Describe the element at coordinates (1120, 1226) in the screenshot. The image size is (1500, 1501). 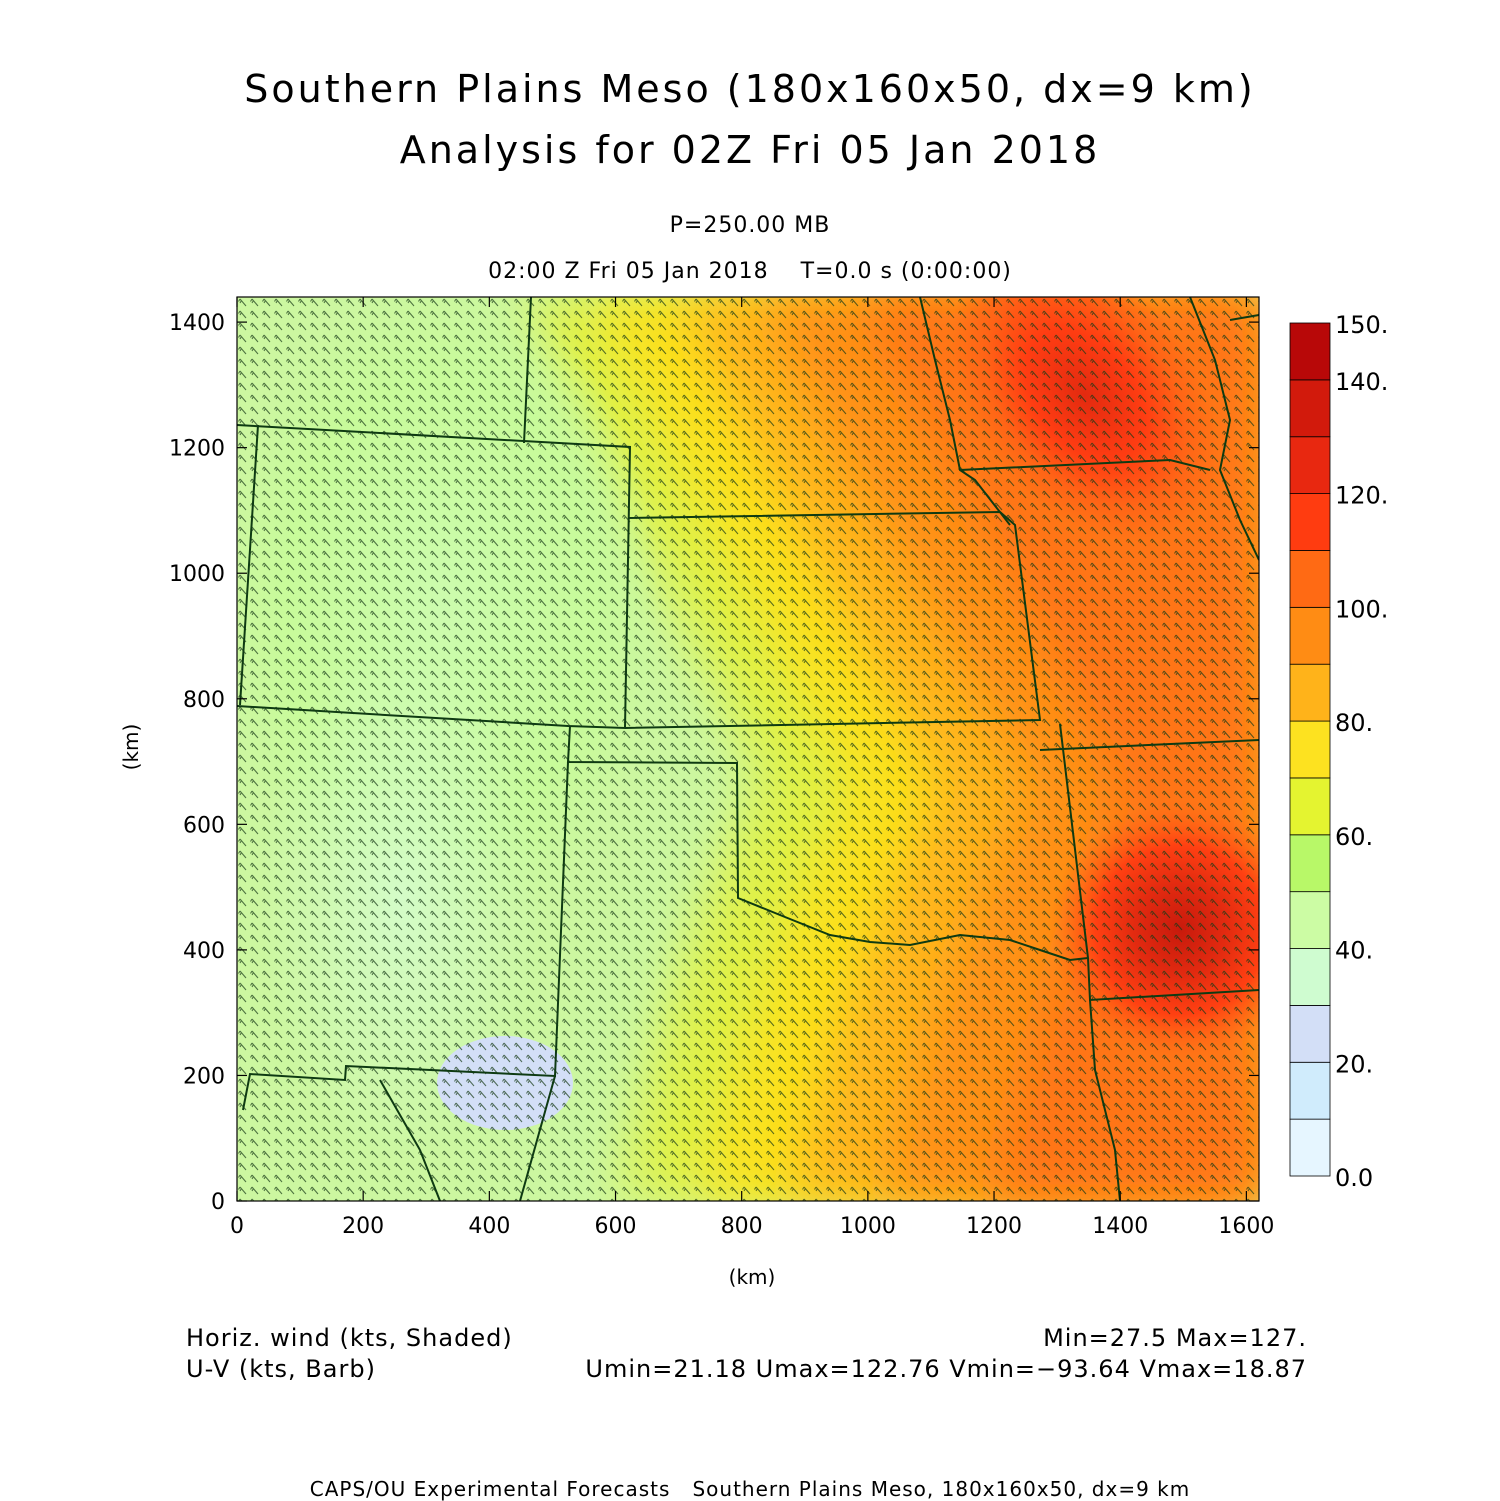
I see `x-tick-label: 1400` at that location.